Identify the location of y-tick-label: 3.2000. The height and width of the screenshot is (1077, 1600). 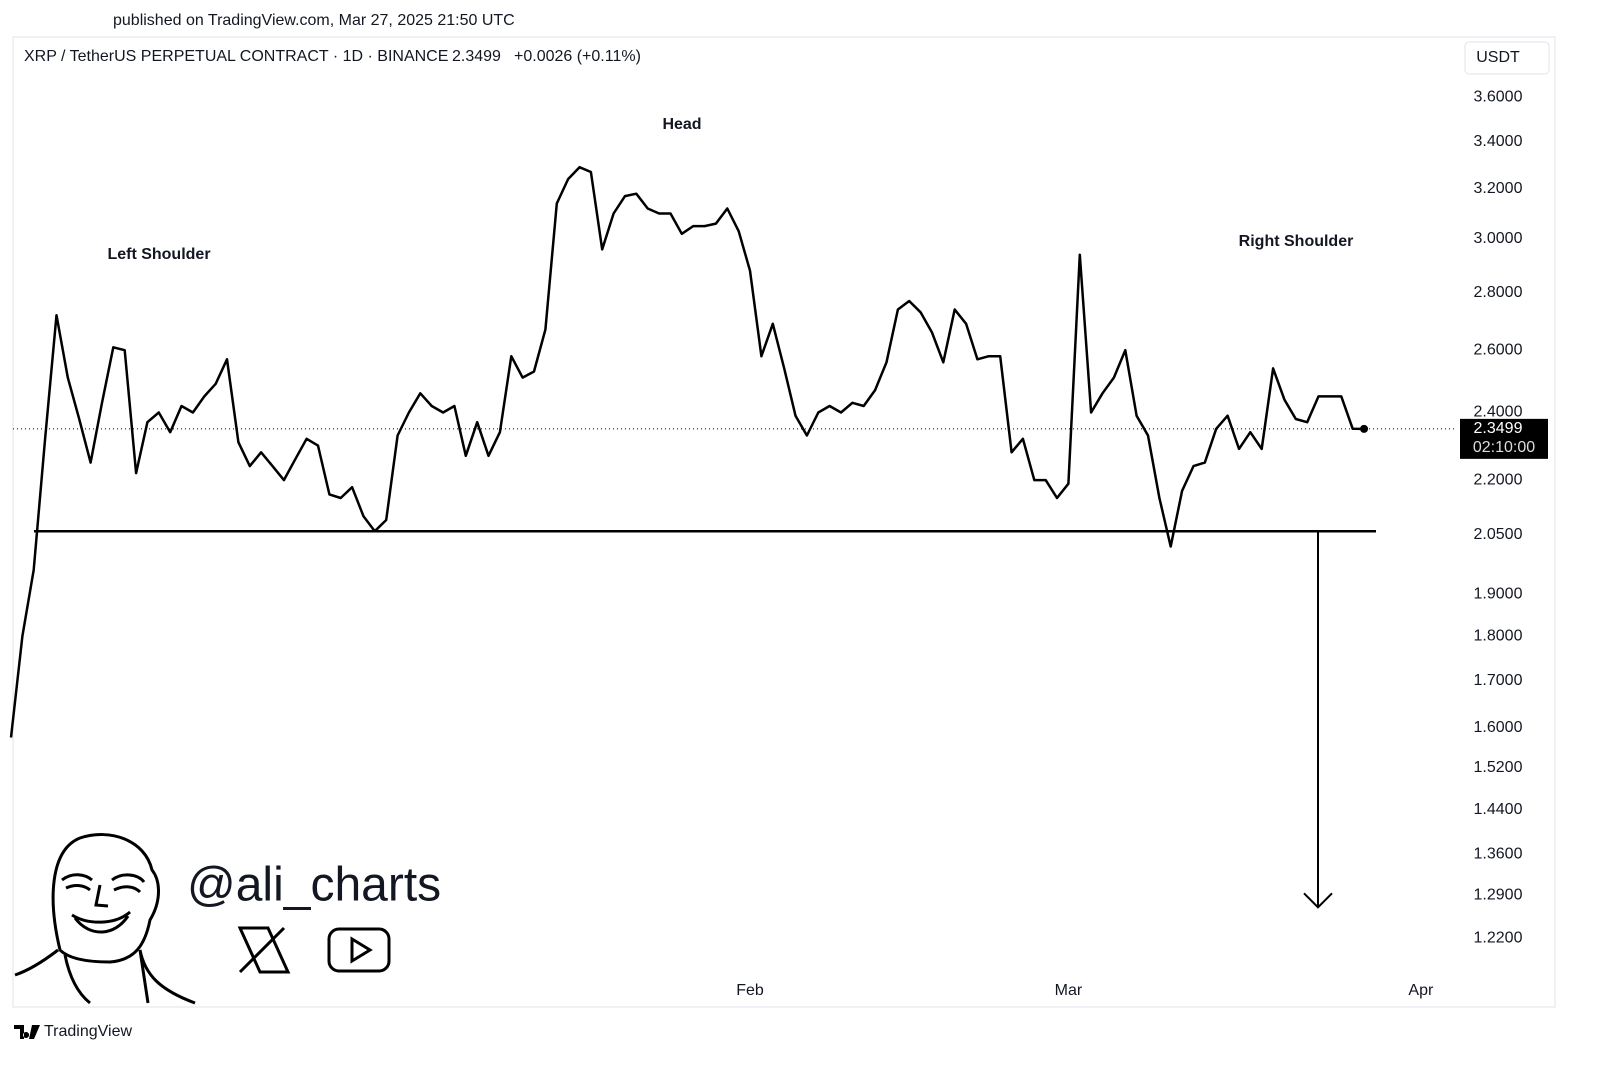
(1498, 188).